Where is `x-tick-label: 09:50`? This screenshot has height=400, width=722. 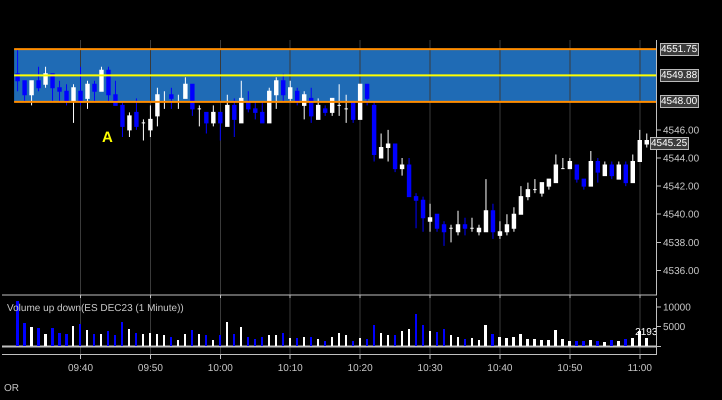 x-tick-label: 09:50 is located at coordinates (151, 368).